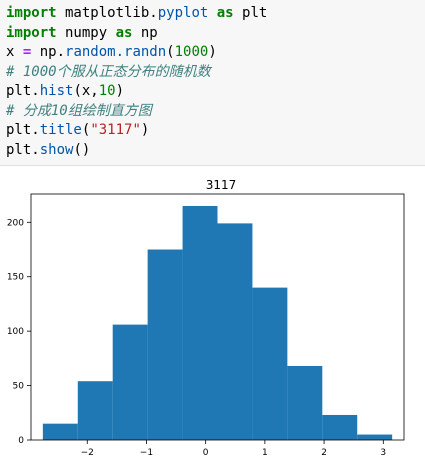 The width and height of the screenshot is (425, 464). What do you see at coordinates (115, 130) in the screenshot?
I see `string-literal: "3117"` at bounding box center [115, 130].